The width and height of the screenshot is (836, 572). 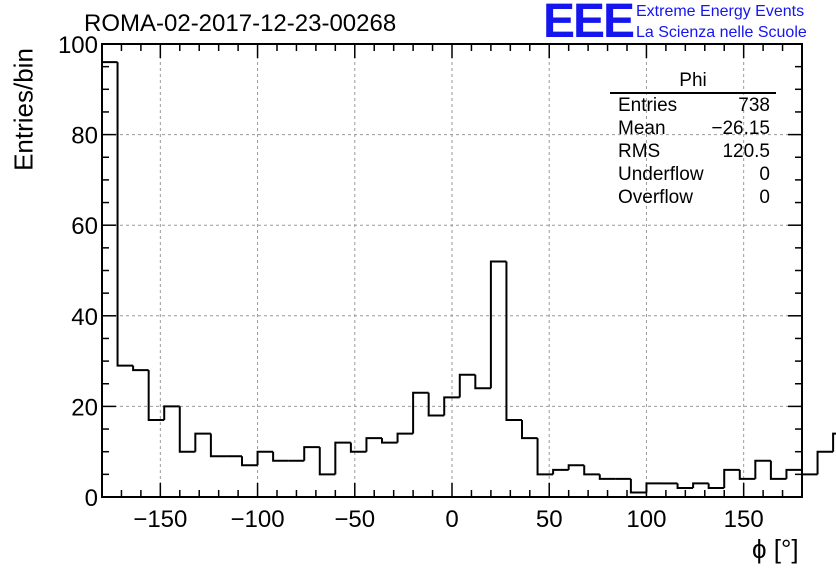 I want to click on y-tick-label: 40, so click(x=84, y=317).